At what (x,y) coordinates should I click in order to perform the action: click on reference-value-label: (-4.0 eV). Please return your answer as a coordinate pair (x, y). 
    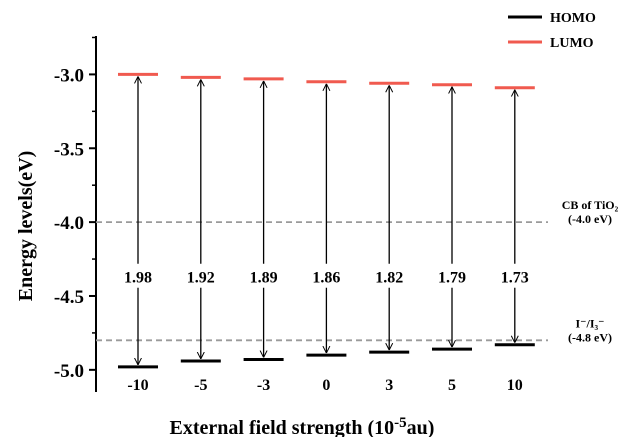
    Looking at the image, I should click on (590, 219).